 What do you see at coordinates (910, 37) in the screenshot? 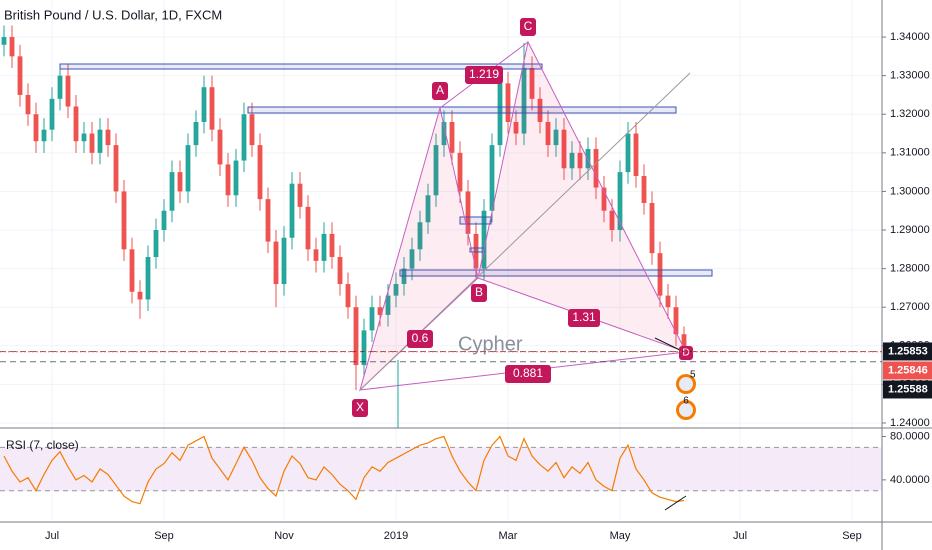
I see `y-tick-label: 1.34000` at bounding box center [910, 37].